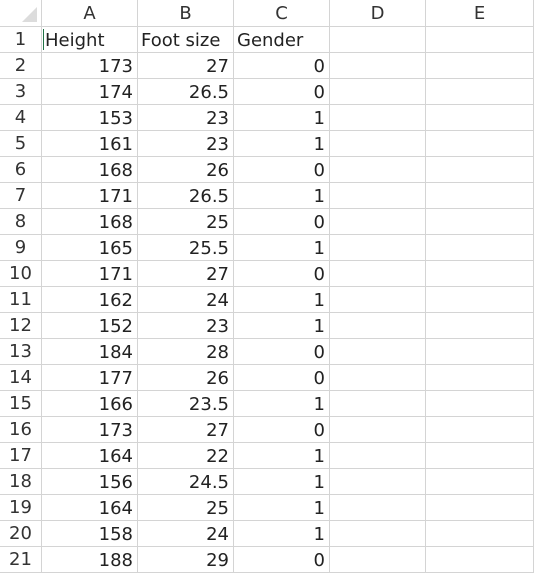  Describe the element at coordinates (480, 326) in the screenshot. I see `cell-e12` at that location.